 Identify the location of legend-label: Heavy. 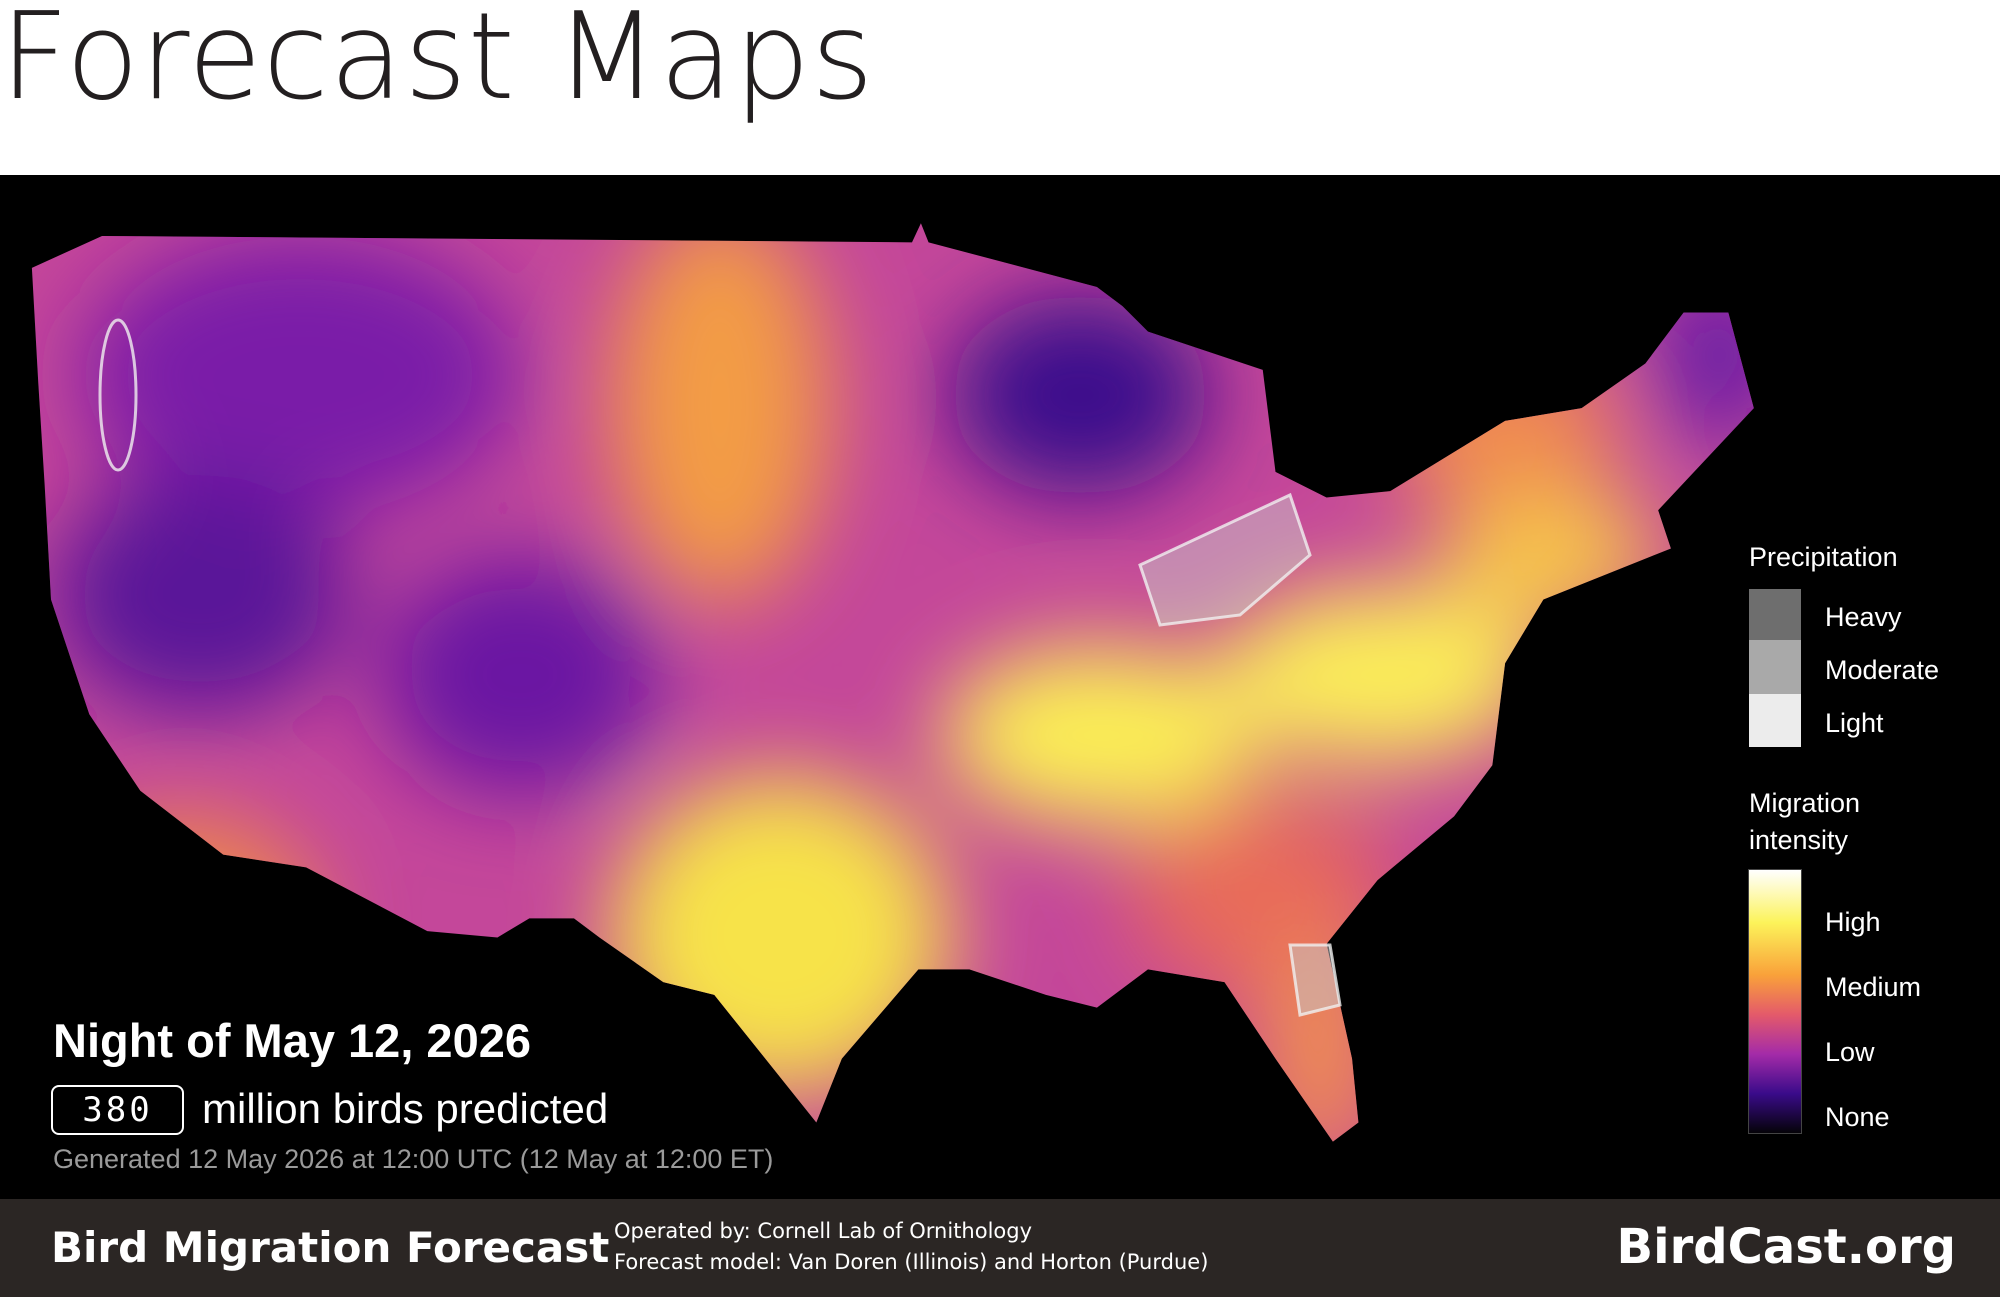
(1863, 617).